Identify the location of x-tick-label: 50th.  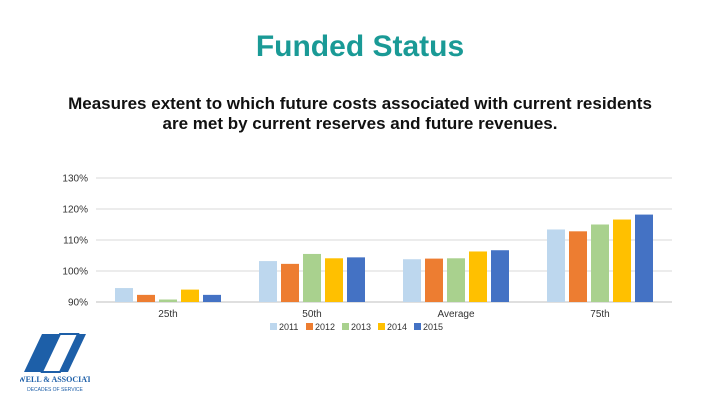
(311, 314).